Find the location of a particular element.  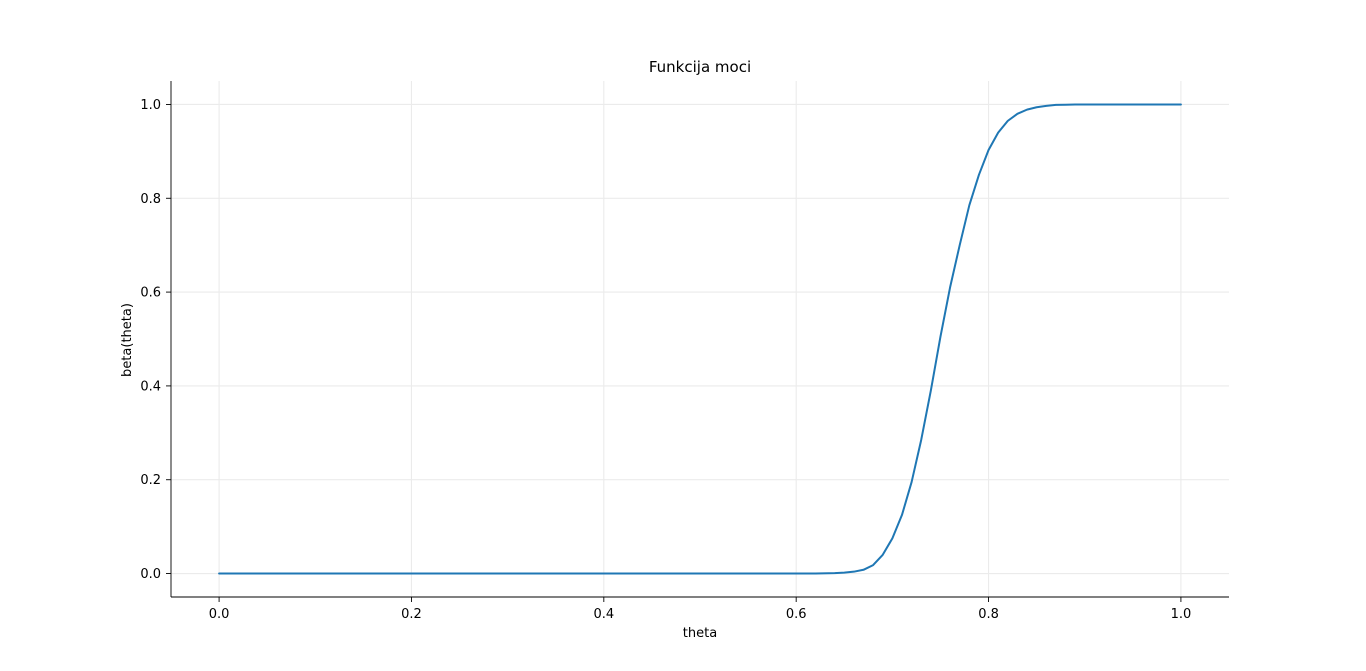

chart-title: Funkcija moci is located at coordinates (700, 67).